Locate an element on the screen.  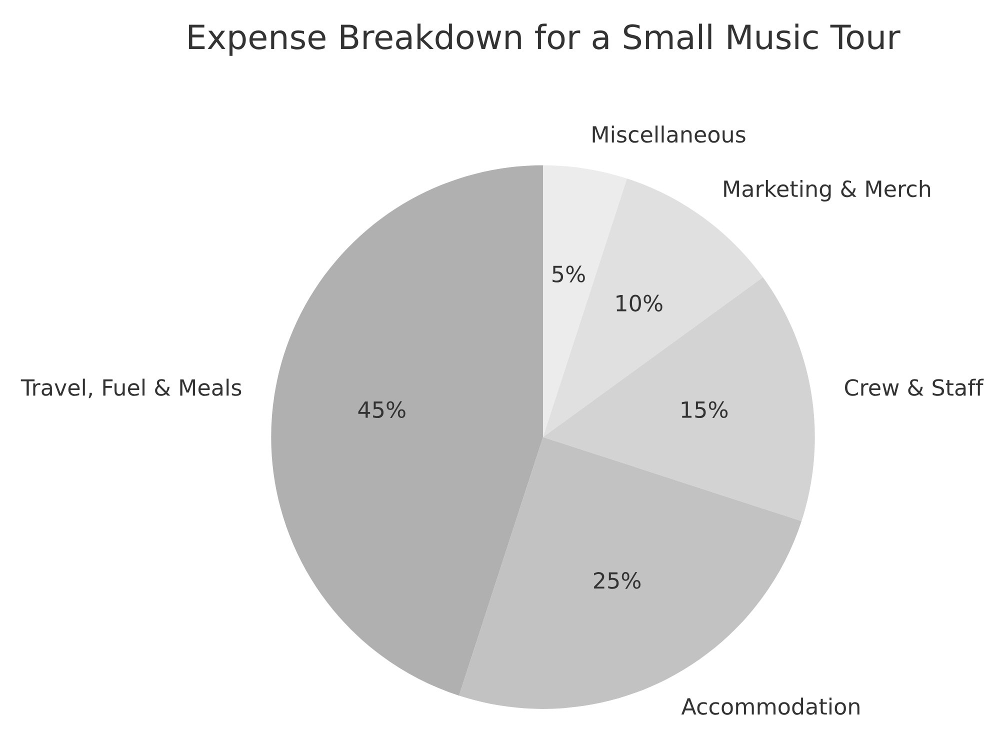
data-label: 5% is located at coordinates (568, 274).